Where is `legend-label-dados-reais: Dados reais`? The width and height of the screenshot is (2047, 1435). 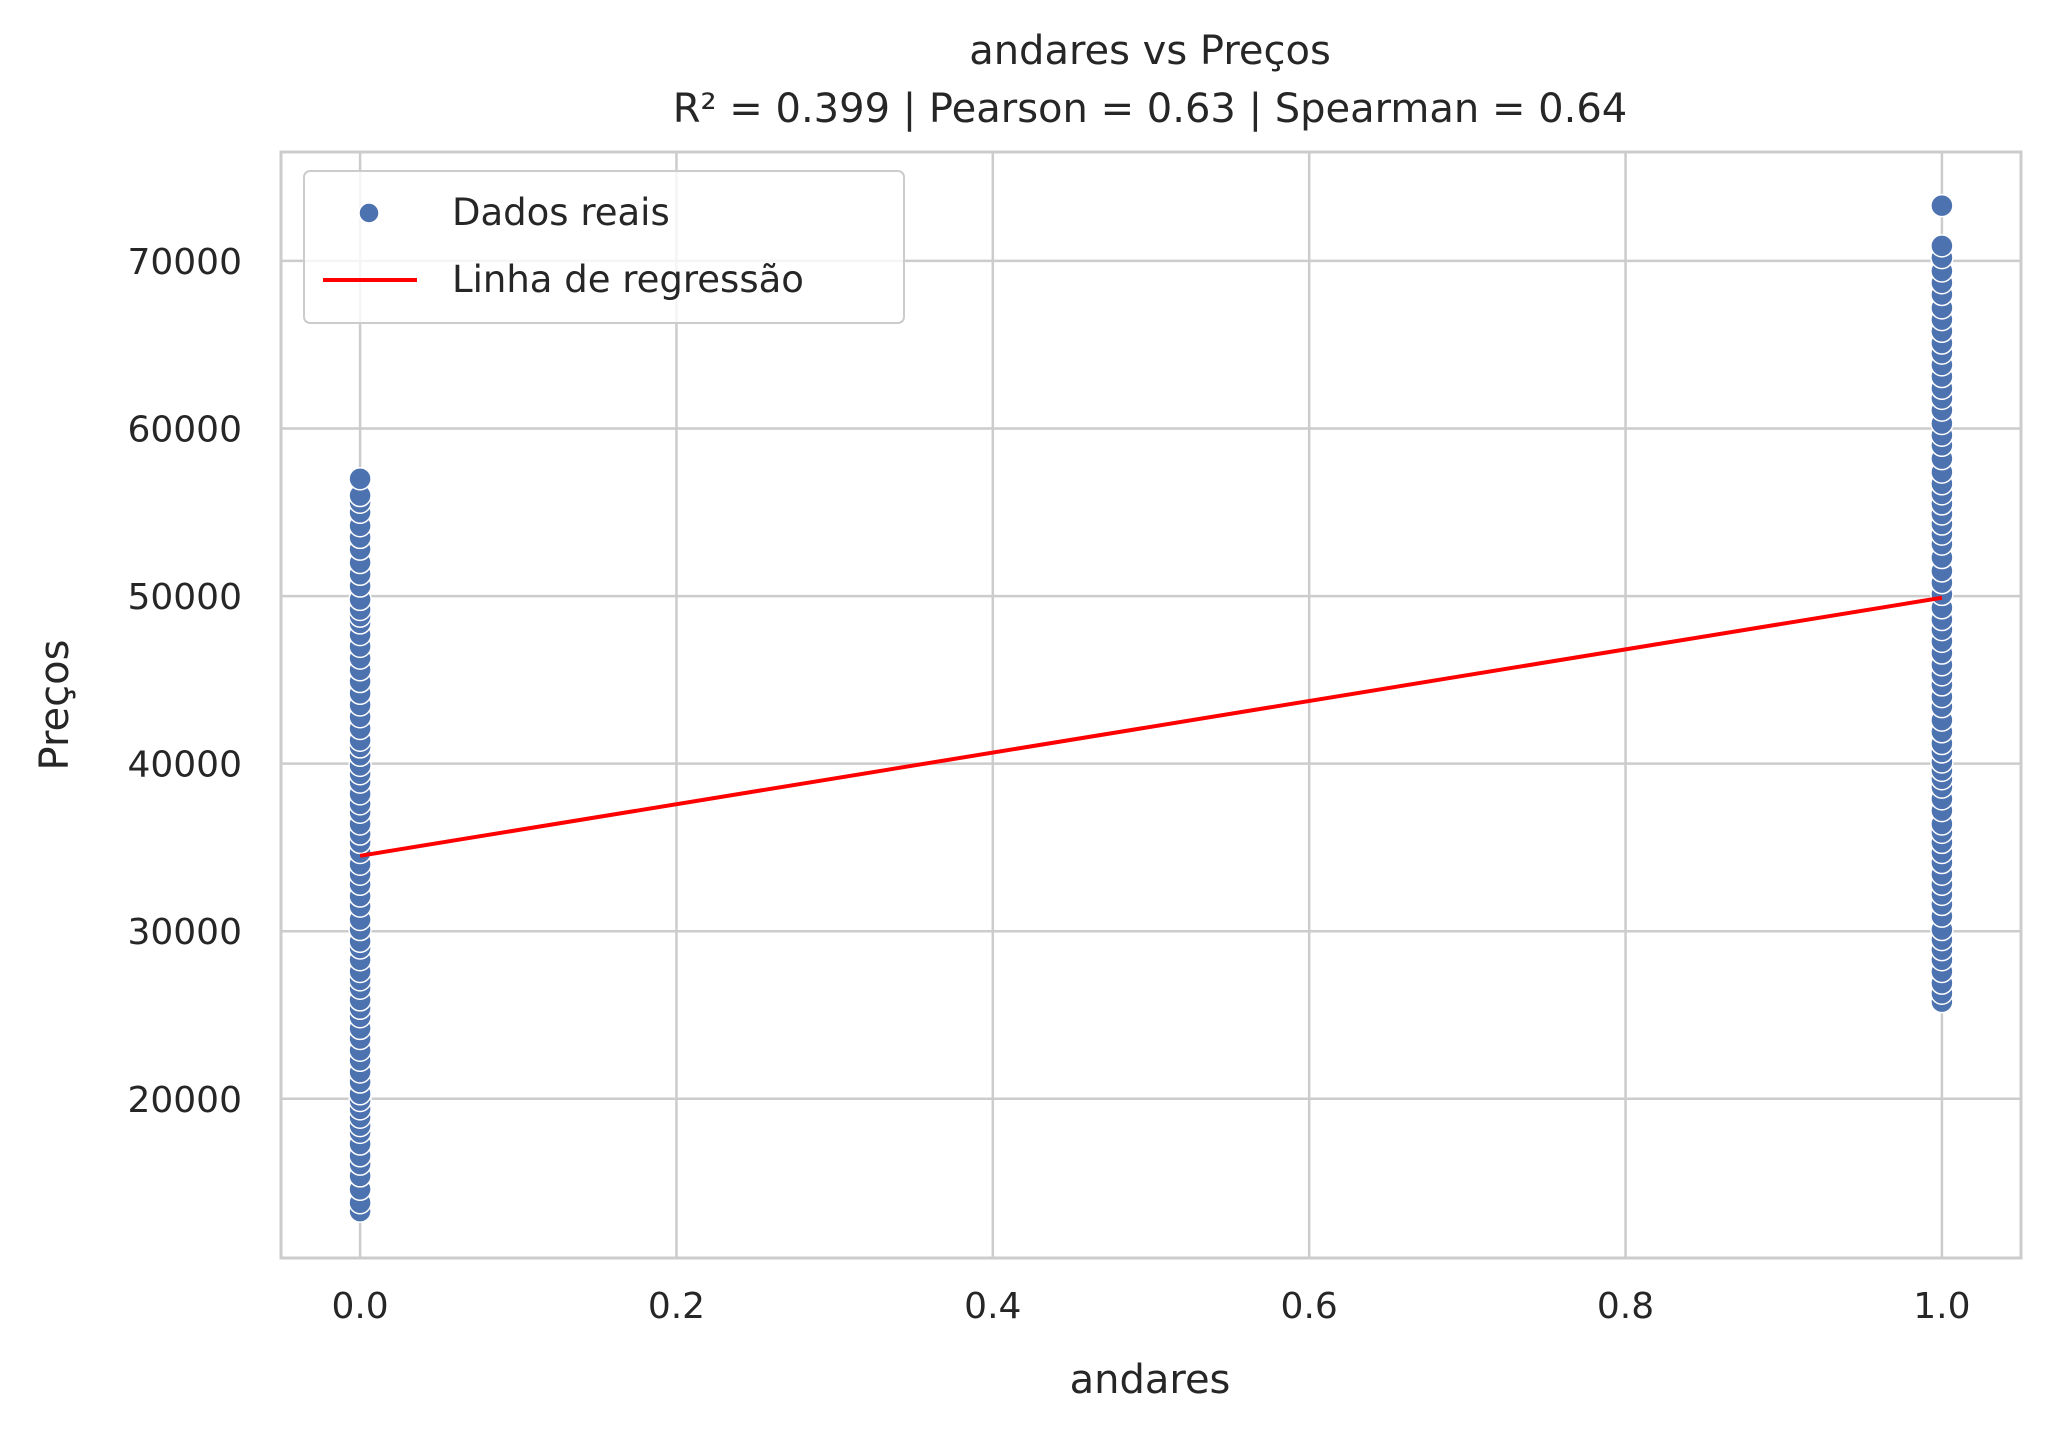
legend-label-dados-reais: Dados reais is located at coordinates (561, 212).